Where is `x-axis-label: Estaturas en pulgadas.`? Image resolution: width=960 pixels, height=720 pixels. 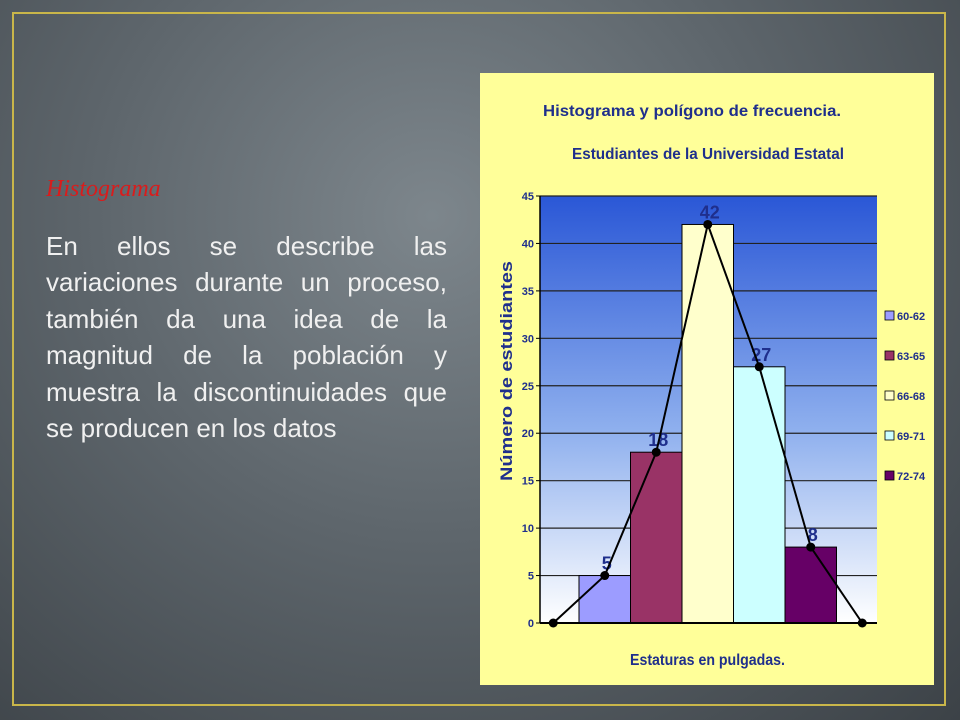 x-axis-label: Estaturas en pulgadas. is located at coordinates (707, 660).